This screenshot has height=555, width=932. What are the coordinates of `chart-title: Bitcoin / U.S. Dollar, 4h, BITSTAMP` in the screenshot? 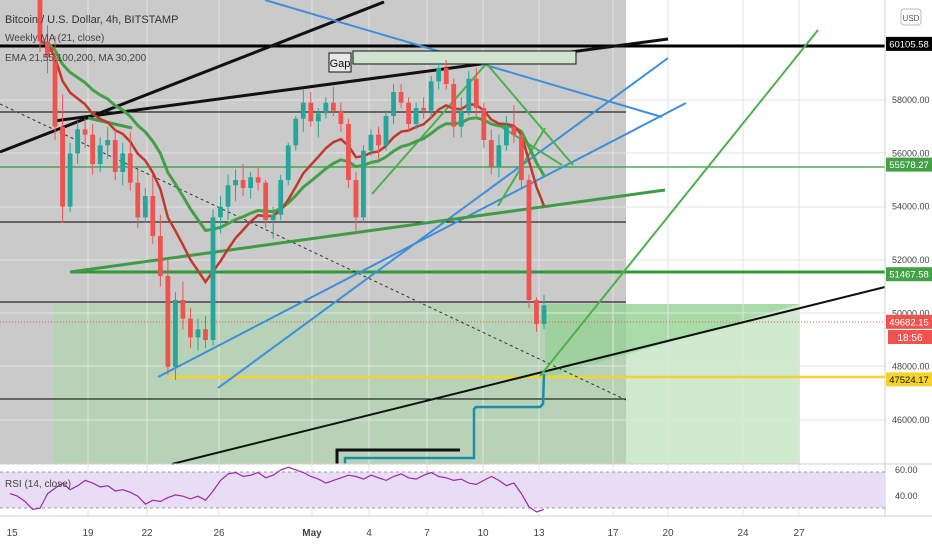 It's located at (91, 20).